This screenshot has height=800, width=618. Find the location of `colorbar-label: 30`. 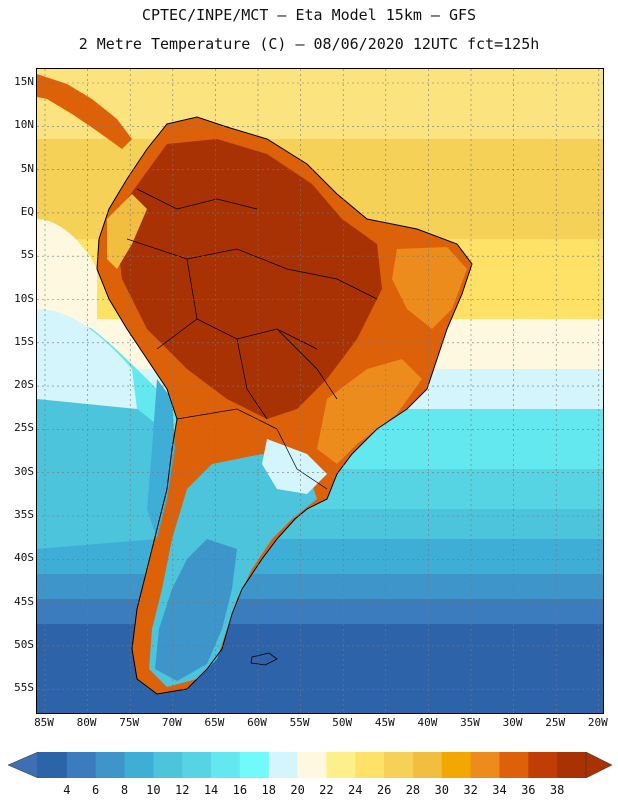

colorbar-label: 30 is located at coordinates (442, 790).